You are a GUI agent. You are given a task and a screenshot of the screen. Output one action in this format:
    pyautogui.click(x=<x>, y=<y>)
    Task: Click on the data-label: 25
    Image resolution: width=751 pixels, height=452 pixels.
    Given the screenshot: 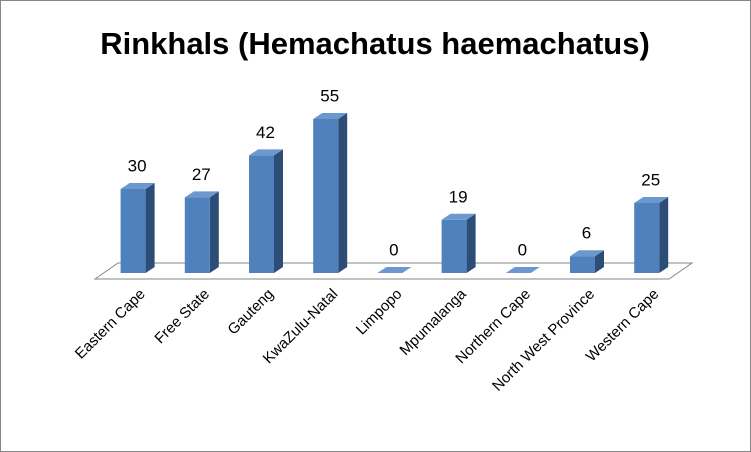 What is the action you would take?
    pyautogui.click(x=650, y=179)
    